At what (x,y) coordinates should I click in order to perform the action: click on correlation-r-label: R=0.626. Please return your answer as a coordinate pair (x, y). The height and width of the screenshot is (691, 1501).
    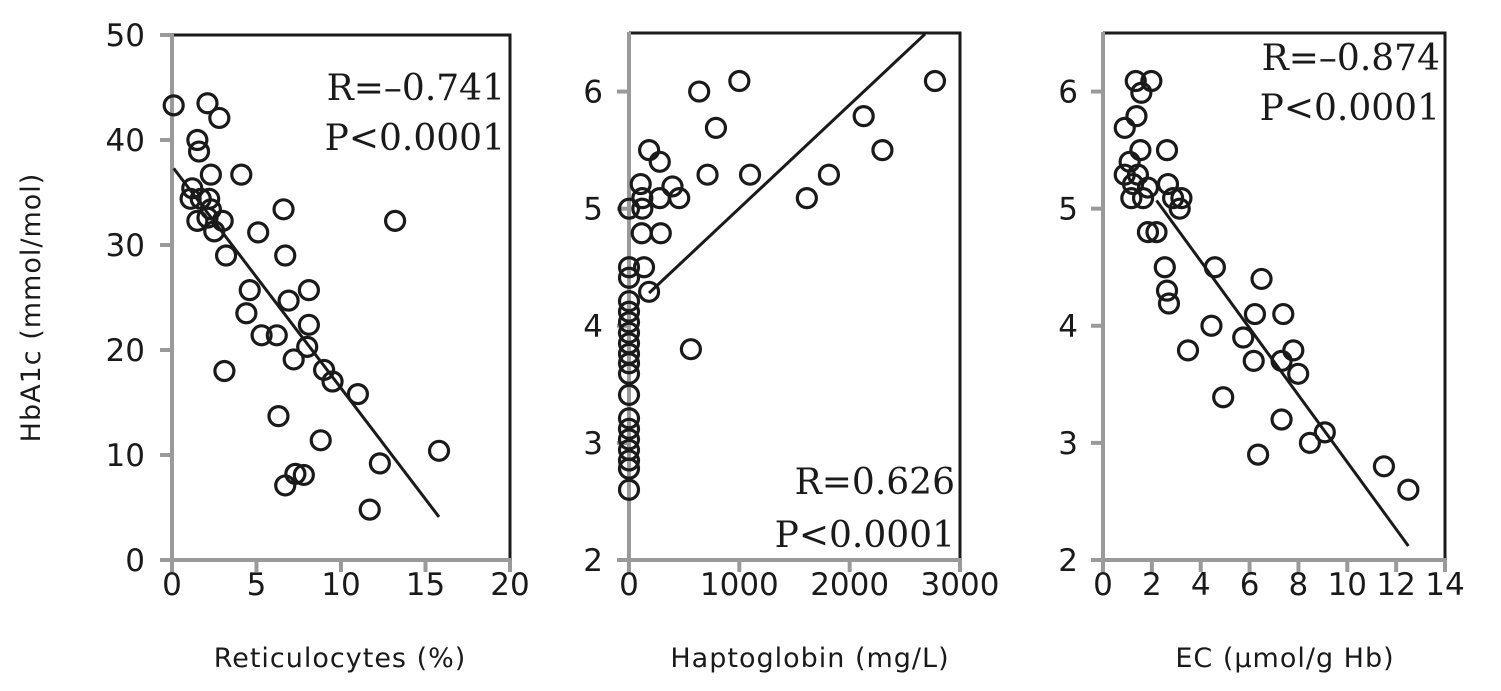
    Looking at the image, I should click on (875, 482).